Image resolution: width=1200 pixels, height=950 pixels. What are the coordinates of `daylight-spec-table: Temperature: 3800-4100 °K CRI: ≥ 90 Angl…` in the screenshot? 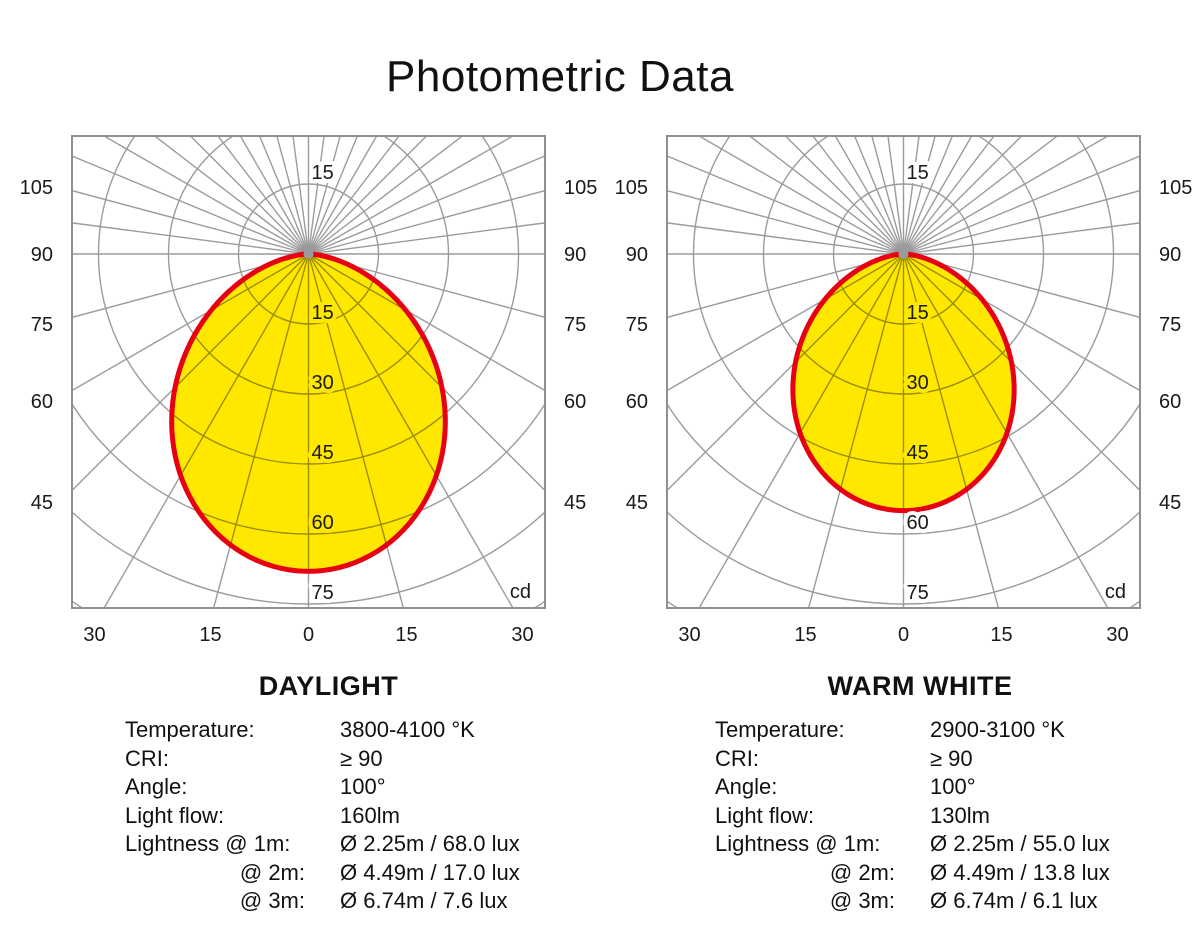 It's located at (322, 816).